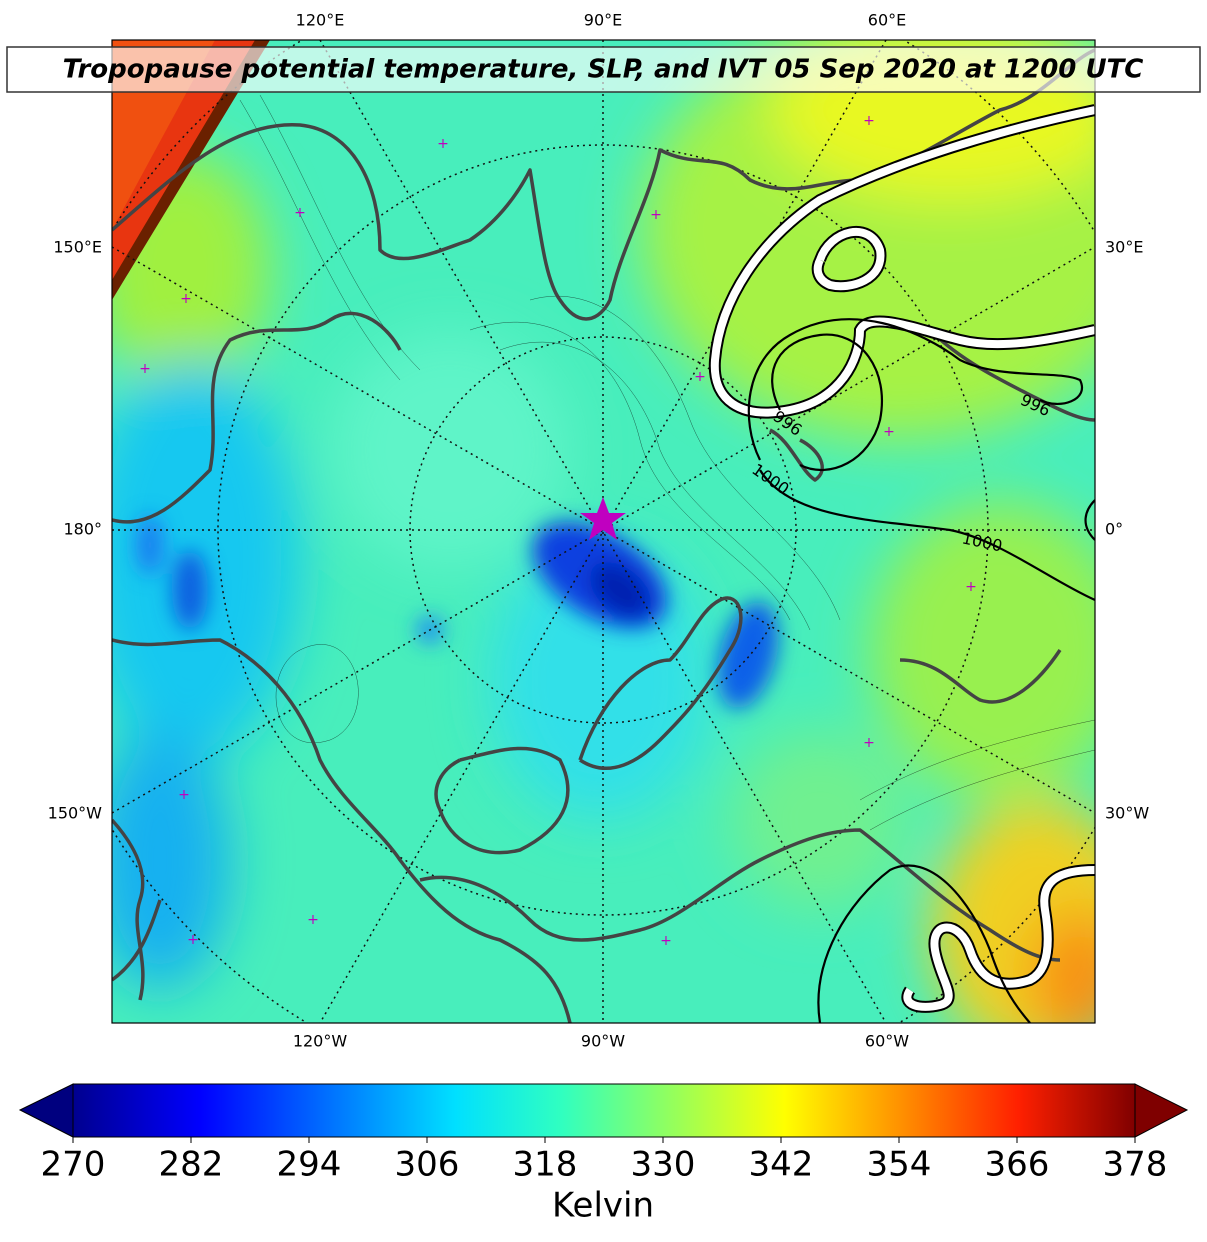  What do you see at coordinates (1017, 1165) in the screenshot?
I see `colorbar-tick-label: 366` at bounding box center [1017, 1165].